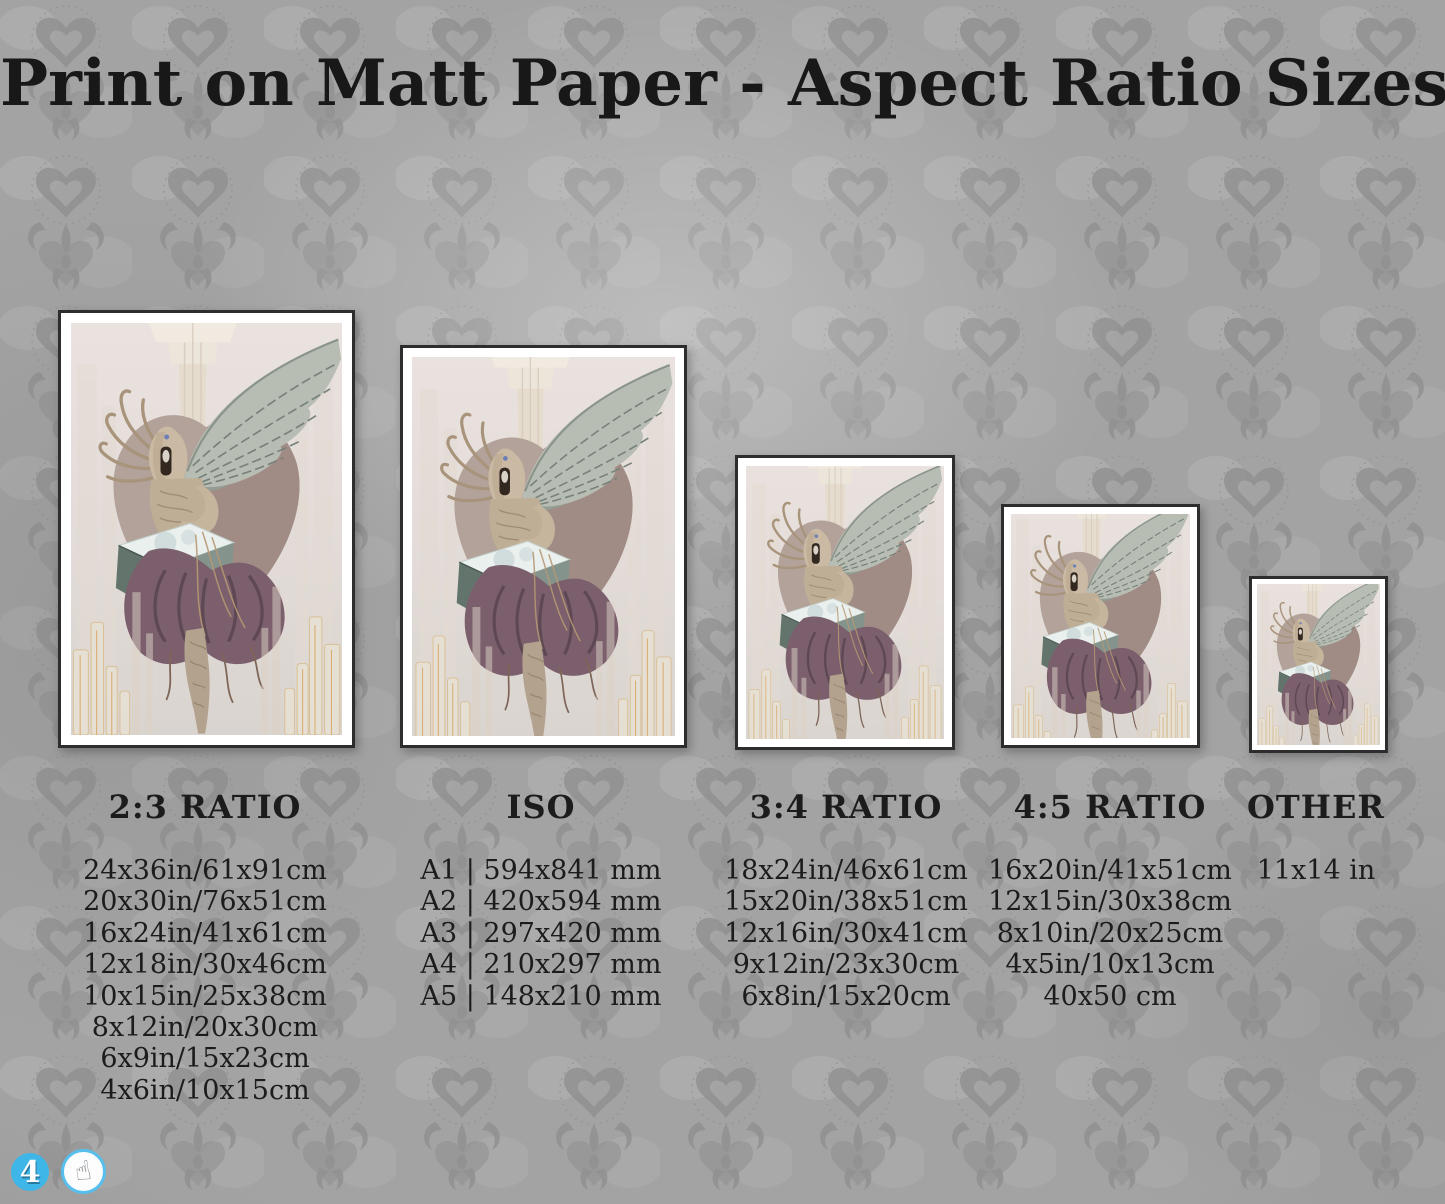 Image resolution: width=1445 pixels, height=1204 pixels. Describe the element at coordinates (846, 933) in the screenshot. I see `size-item: 12x16in/30x41cm` at that location.